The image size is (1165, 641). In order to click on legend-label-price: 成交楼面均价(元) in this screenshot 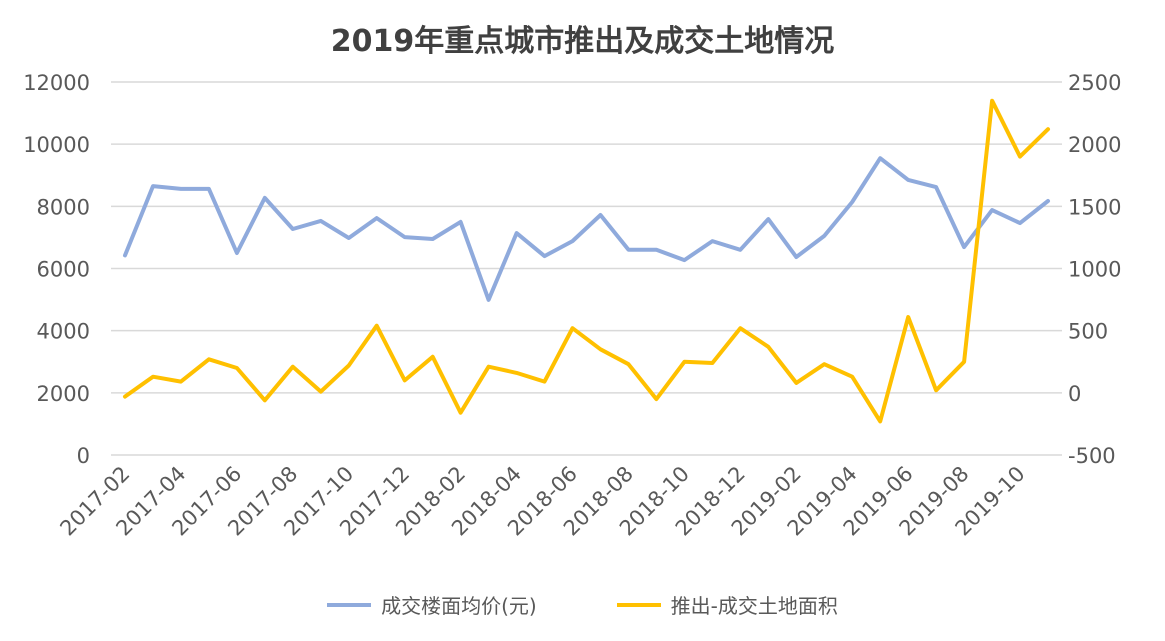, I will do `click(459, 606)`.